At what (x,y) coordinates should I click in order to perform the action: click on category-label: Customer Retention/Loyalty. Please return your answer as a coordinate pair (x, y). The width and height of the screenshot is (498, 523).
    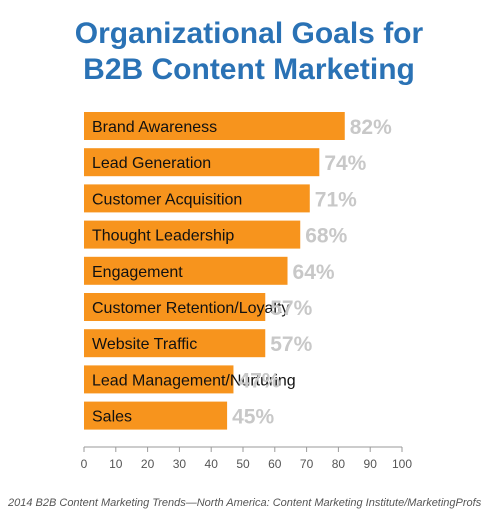
    Looking at the image, I should click on (190, 308).